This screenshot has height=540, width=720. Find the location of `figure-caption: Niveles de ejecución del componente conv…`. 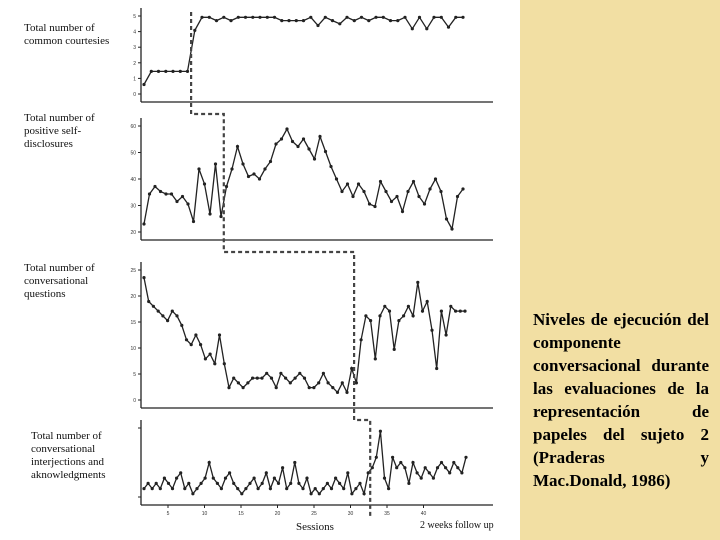

figure-caption: Niveles de ejecución del componente conv… is located at coordinates (621, 400).